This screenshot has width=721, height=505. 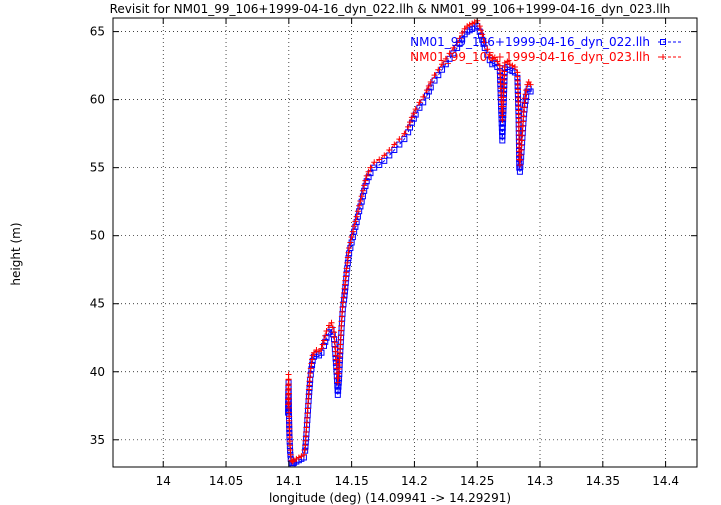 What do you see at coordinates (97, 236) in the screenshot?
I see `y-tick-label: 50` at bounding box center [97, 236].